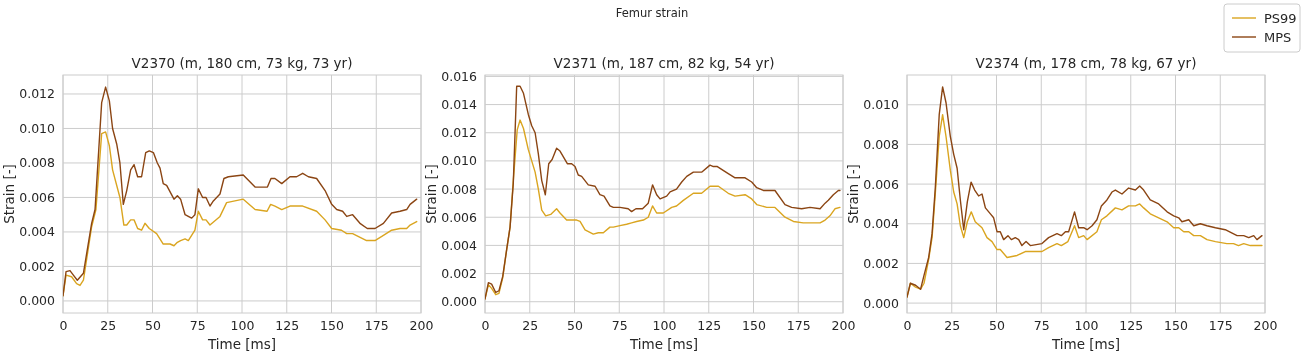  Describe the element at coordinates (1086, 63) in the screenshot. I see `chart-title: V2374 (m, 178 cm, 78 kg, 67 yr)` at that location.